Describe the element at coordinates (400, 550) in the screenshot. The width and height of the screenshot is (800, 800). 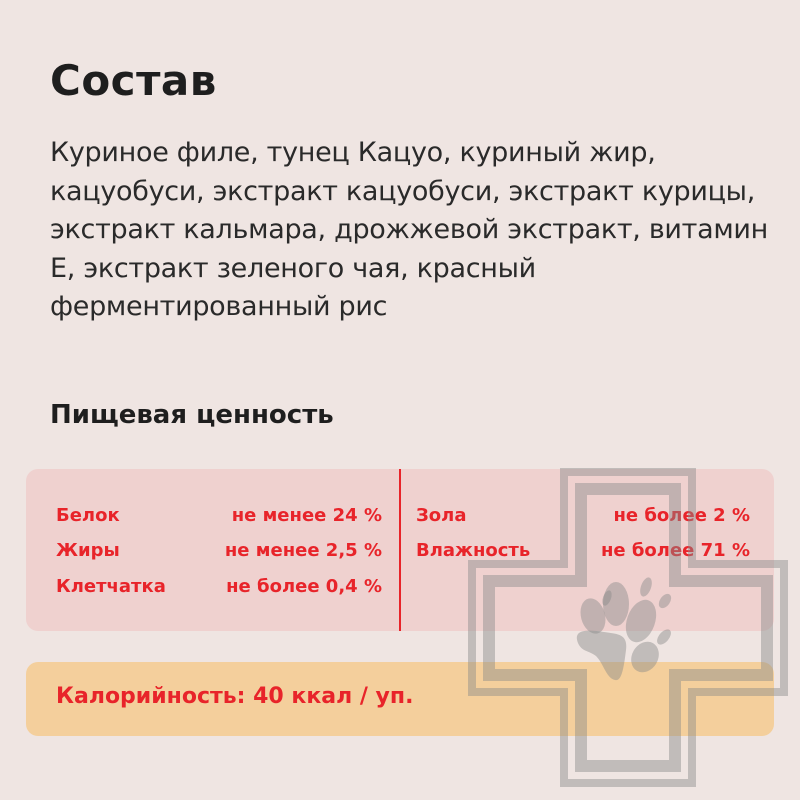
I see `divider` at that location.